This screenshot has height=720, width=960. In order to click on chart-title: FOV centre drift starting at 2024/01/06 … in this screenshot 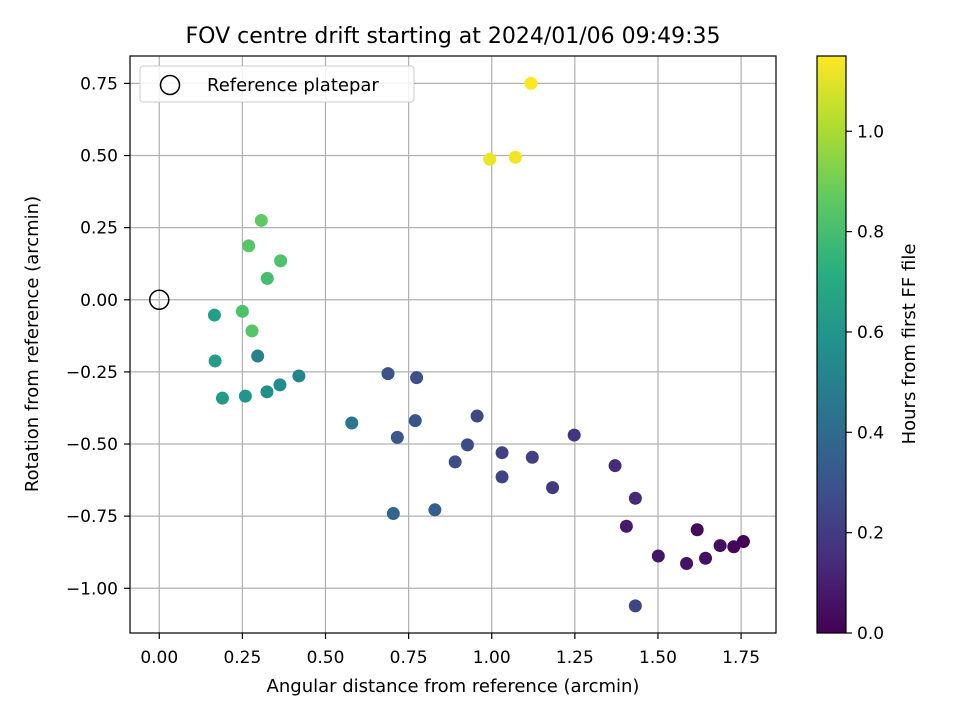, I will do `click(453, 36)`.